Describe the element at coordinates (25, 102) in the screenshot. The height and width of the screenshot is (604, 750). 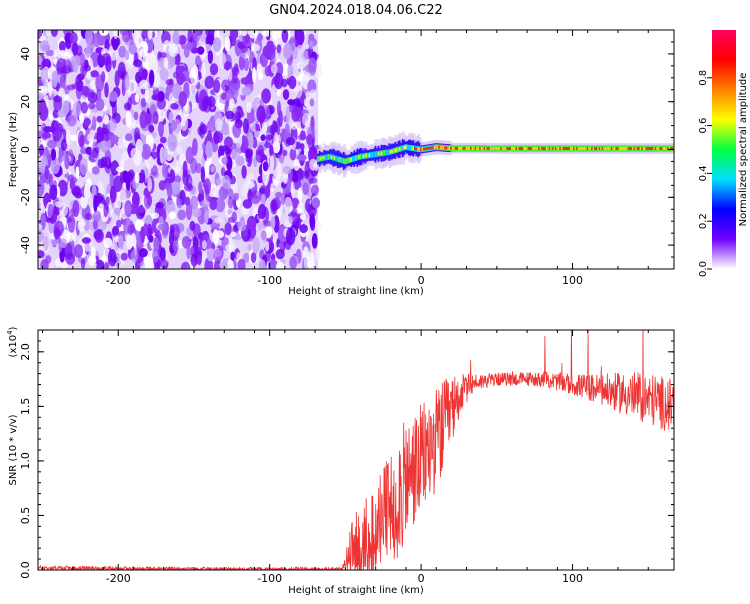
I see `y-tick-label: 20` at that location.